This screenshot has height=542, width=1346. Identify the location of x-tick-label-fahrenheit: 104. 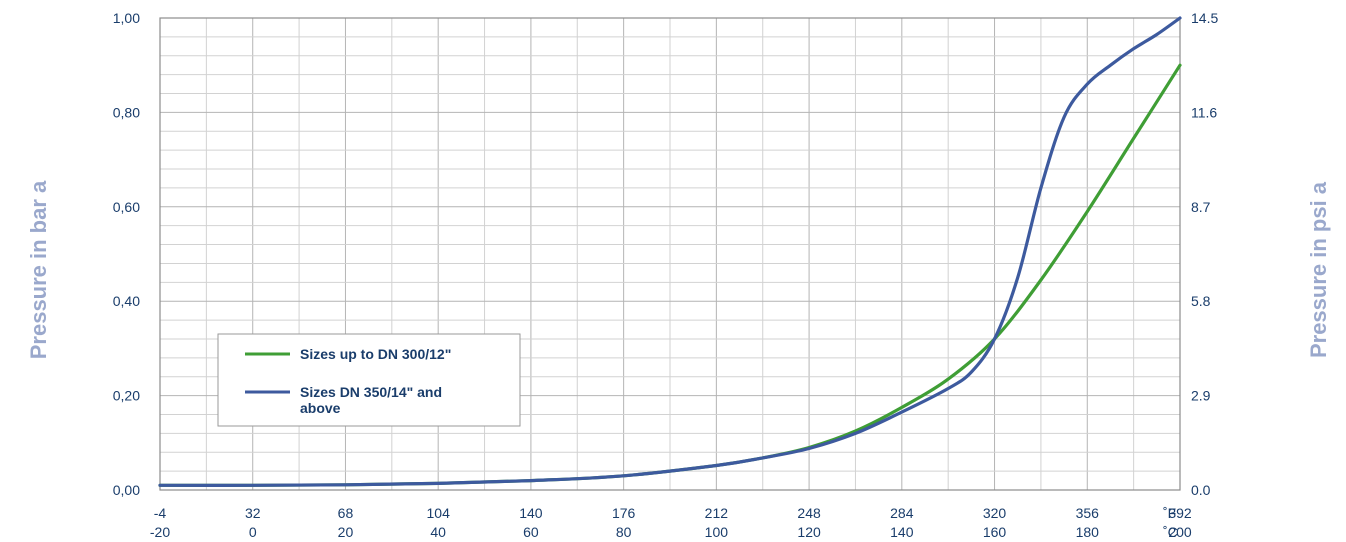
(439, 513).